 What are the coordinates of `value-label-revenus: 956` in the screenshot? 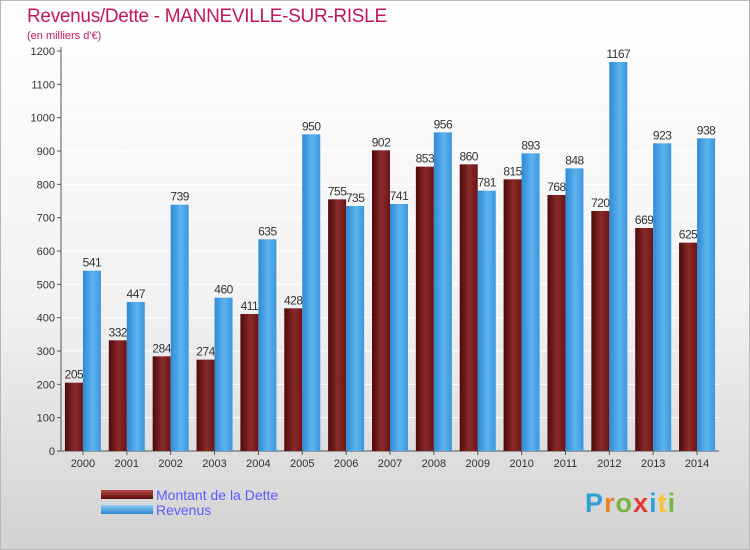 It's located at (443, 124).